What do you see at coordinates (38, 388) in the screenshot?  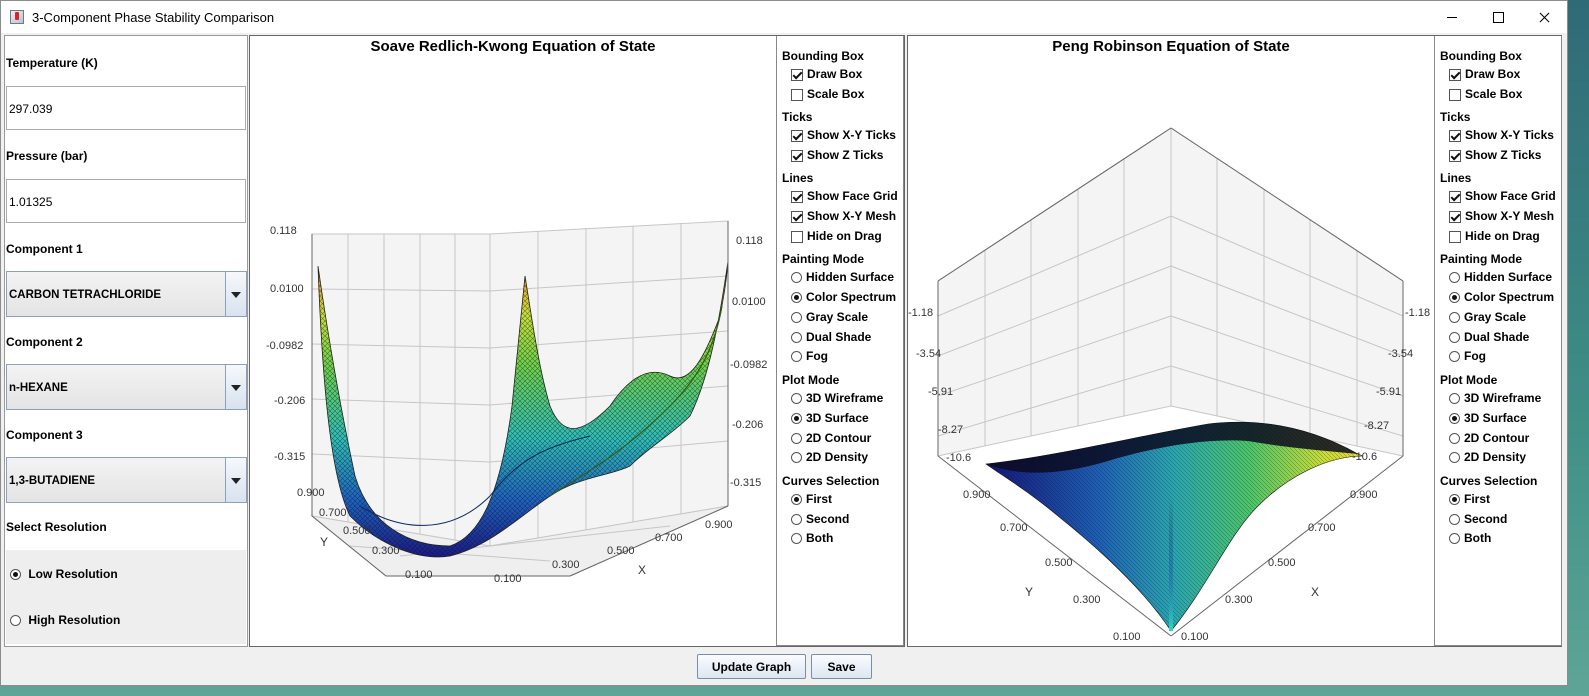 I see `component2-value: n-HEXANE` at bounding box center [38, 388].